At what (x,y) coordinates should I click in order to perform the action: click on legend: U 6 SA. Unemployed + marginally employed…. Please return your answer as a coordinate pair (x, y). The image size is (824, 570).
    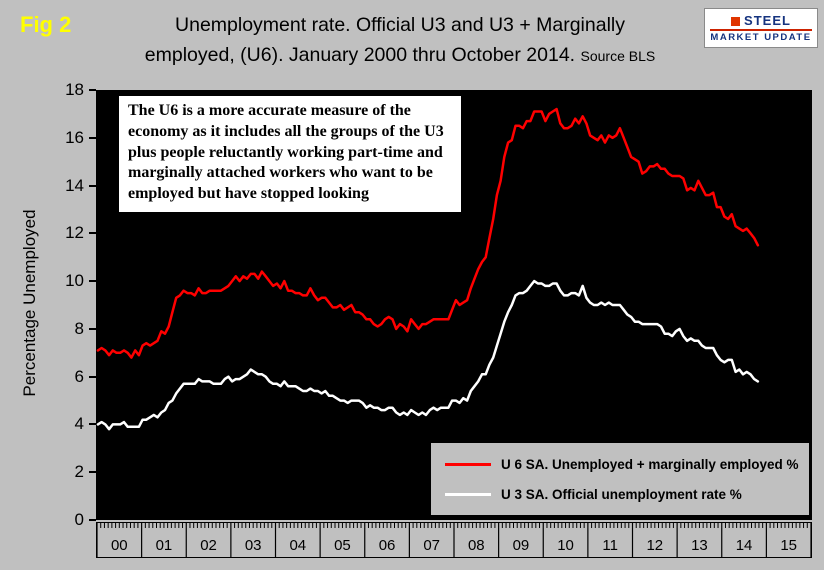
    Looking at the image, I should click on (620, 479).